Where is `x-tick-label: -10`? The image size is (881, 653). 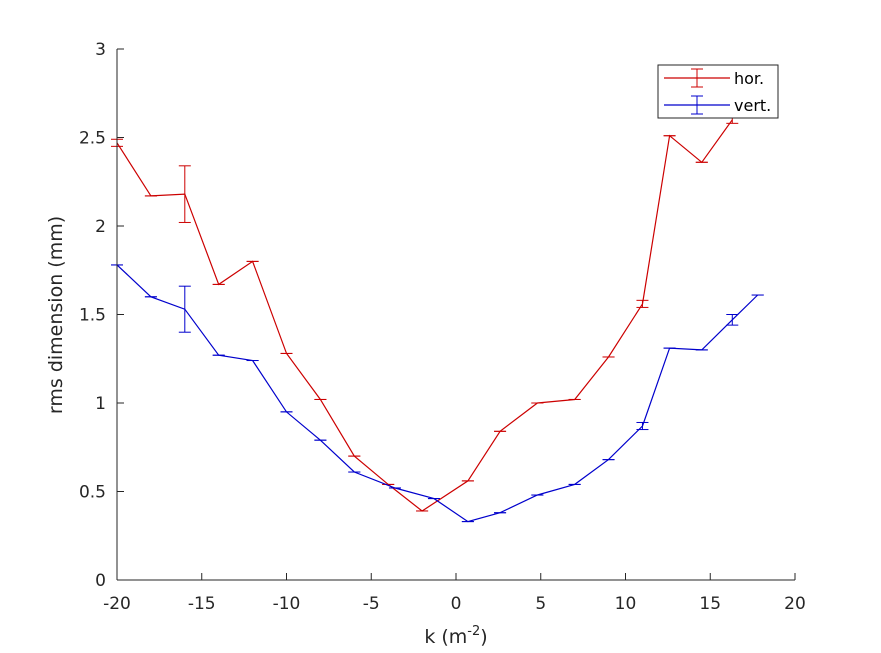 x-tick-label: -10 is located at coordinates (287, 604).